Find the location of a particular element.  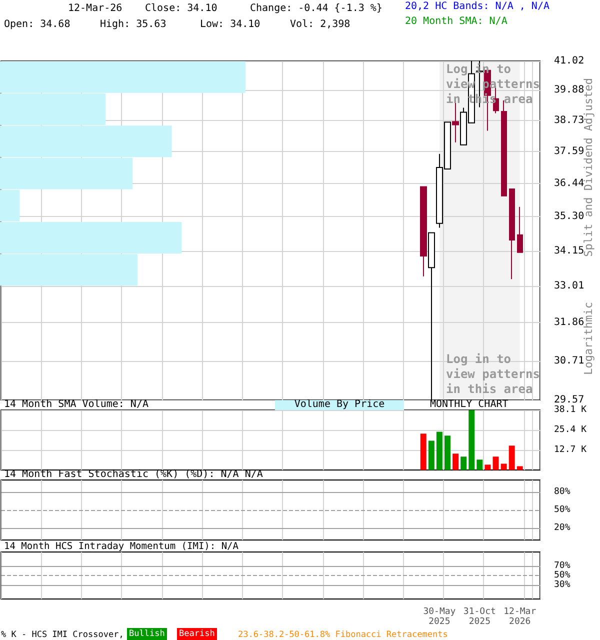

y-tick-label: 41.02 is located at coordinates (569, 61).